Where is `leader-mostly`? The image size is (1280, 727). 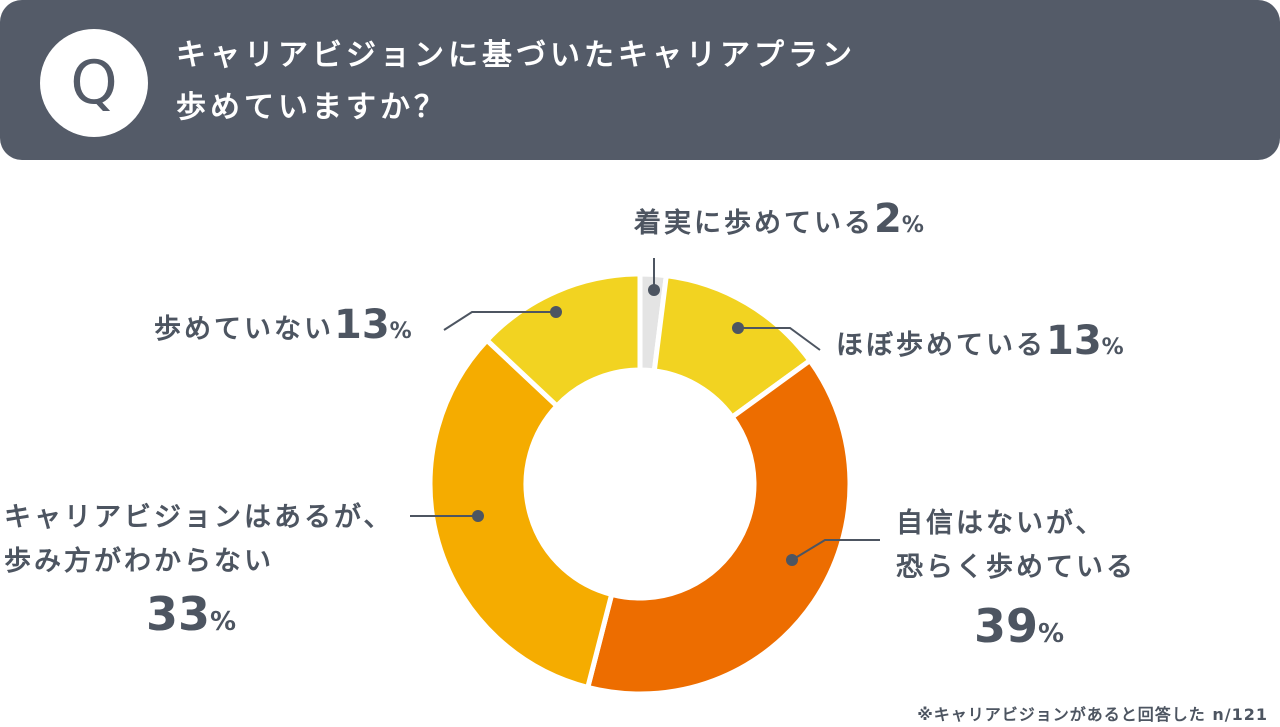
leader-mostly is located at coordinates (776, 336).